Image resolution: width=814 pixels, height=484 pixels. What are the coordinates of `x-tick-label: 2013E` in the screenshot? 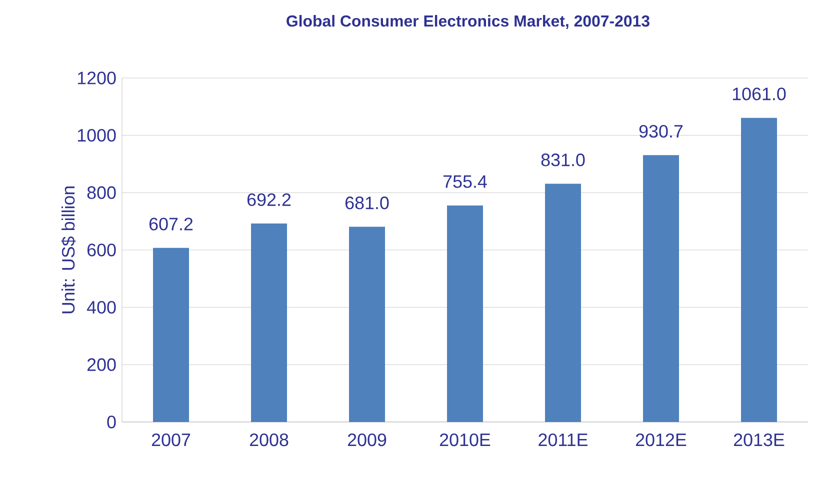 It's located at (759, 439).